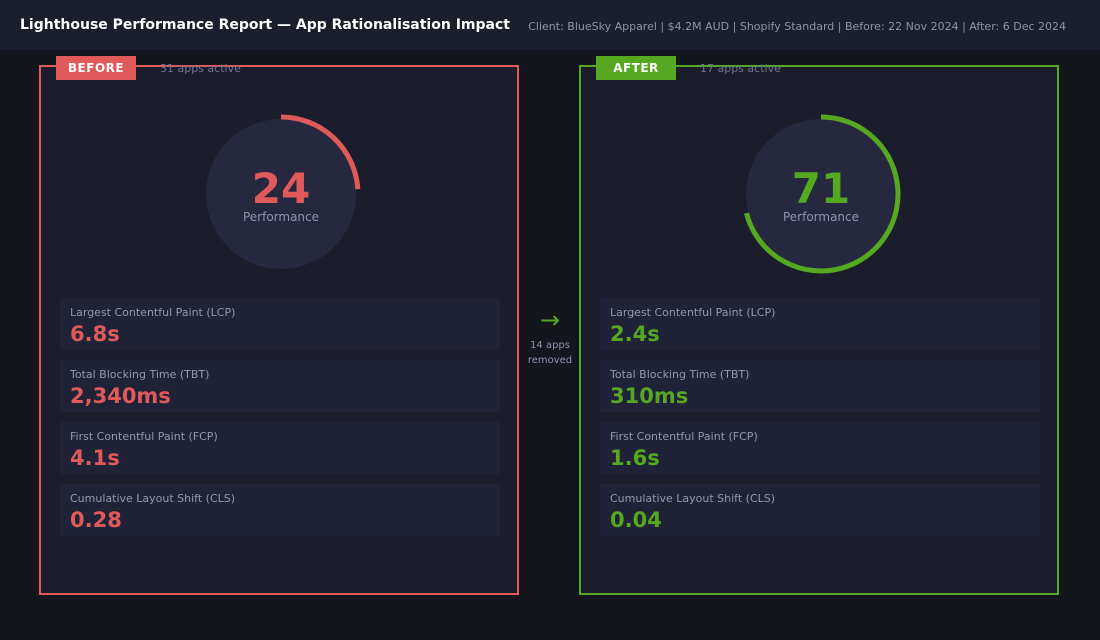 The width and height of the screenshot is (1100, 640). What do you see at coordinates (821, 217) in the screenshot?
I see `after-score-label: Performance` at bounding box center [821, 217].